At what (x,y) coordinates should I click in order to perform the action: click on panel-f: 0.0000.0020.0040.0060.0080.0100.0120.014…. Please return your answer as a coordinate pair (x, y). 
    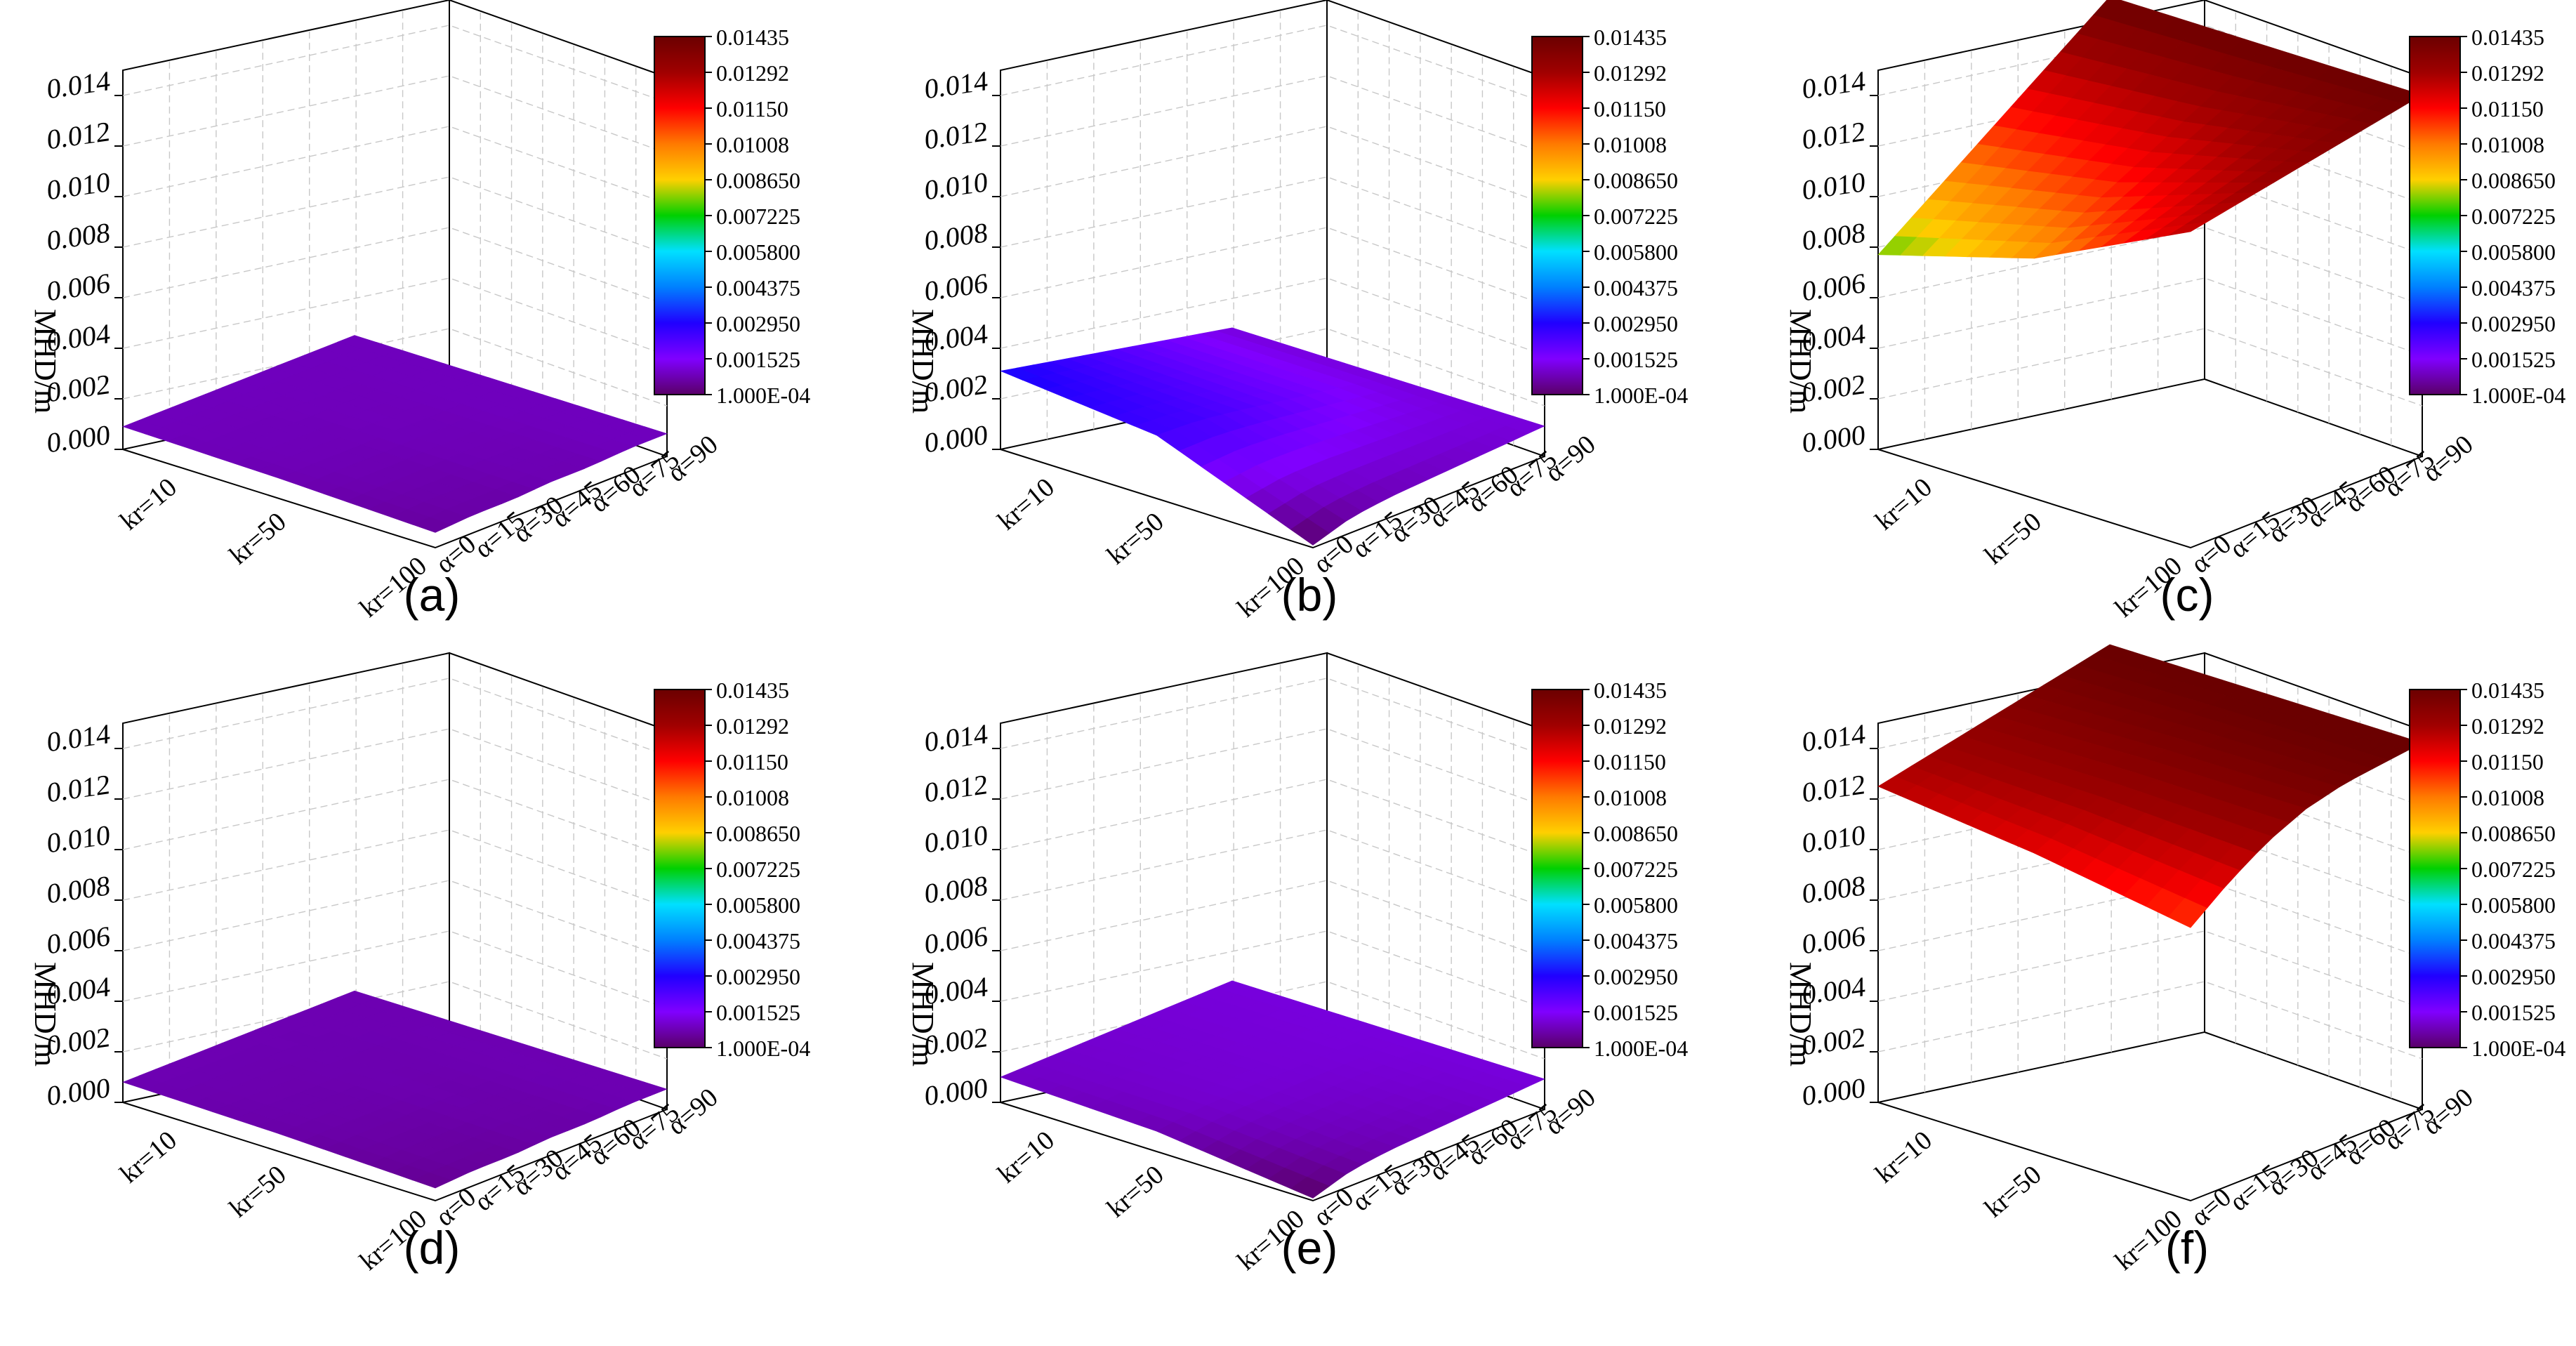
    Looking at the image, I should click on (2174, 960).